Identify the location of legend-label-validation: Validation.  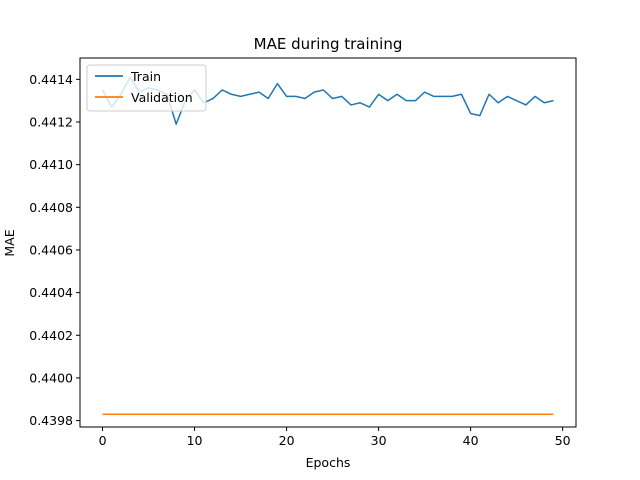
(162, 97).